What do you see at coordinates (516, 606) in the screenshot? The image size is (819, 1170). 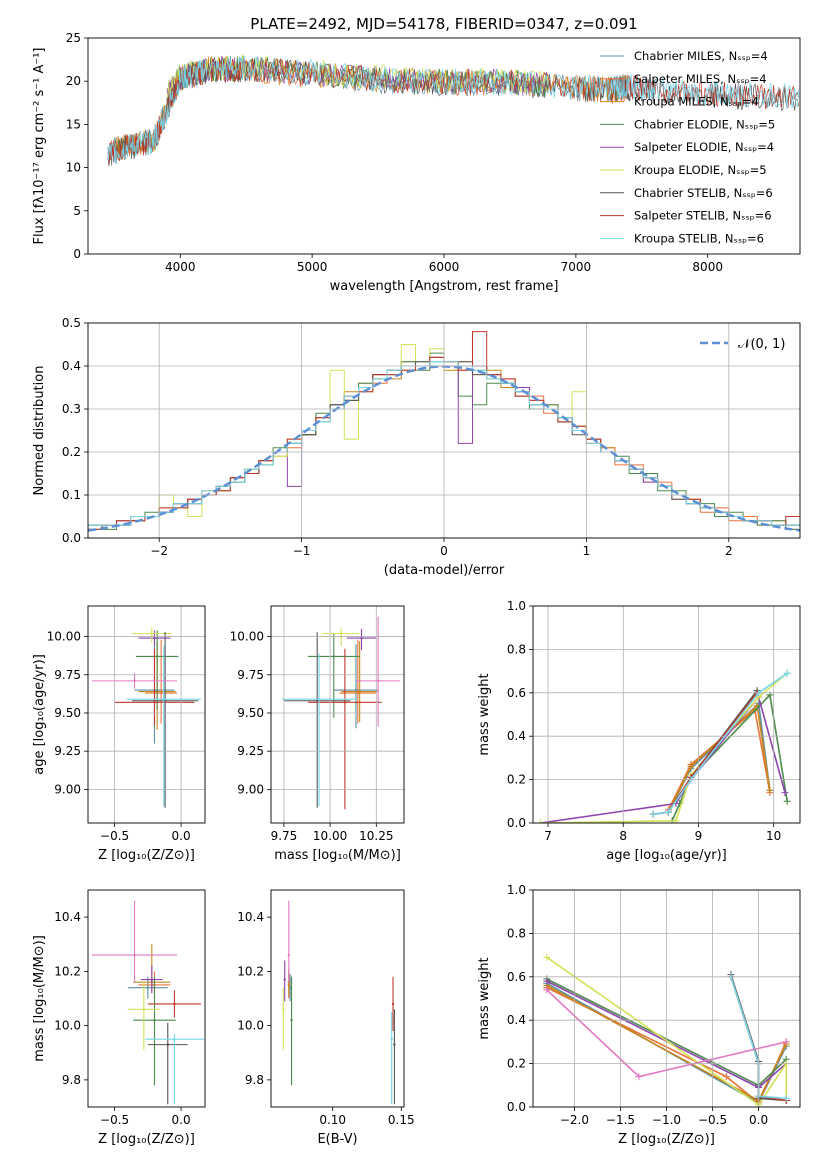 I see `y-tick-label: 1.0` at bounding box center [516, 606].